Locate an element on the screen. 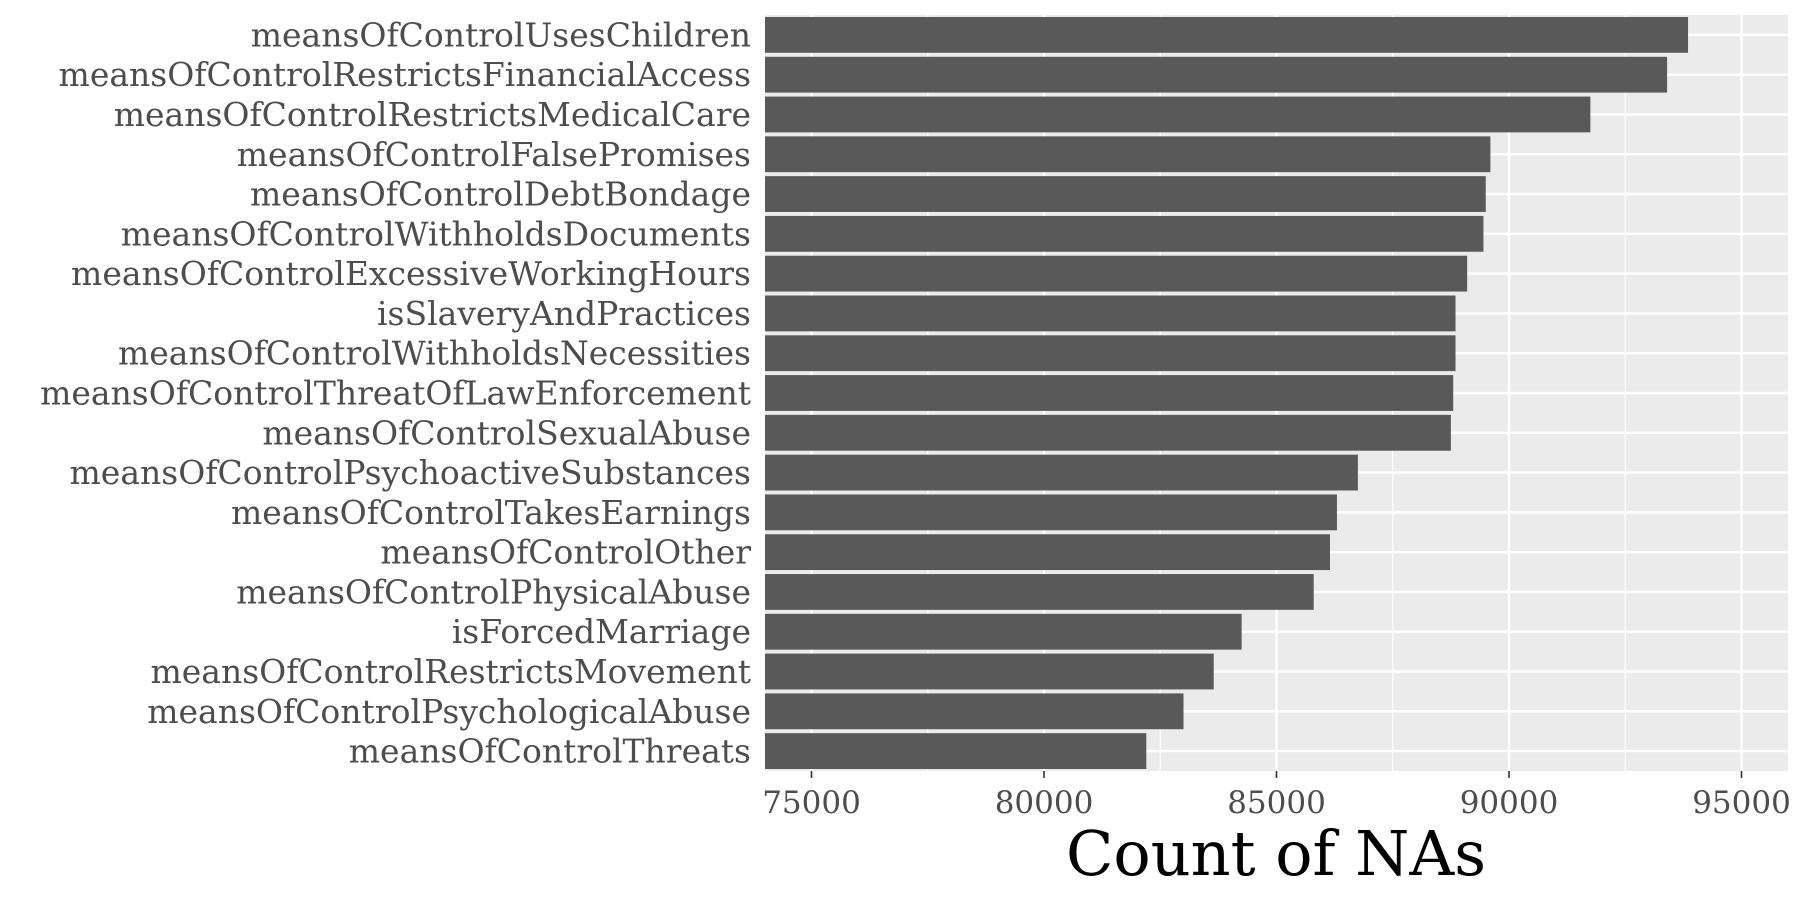 The height and width of the screenshot is (900, 1800). category-label: meansOfControlPsychoactiveSubstances is located at coordinates (410, 472).